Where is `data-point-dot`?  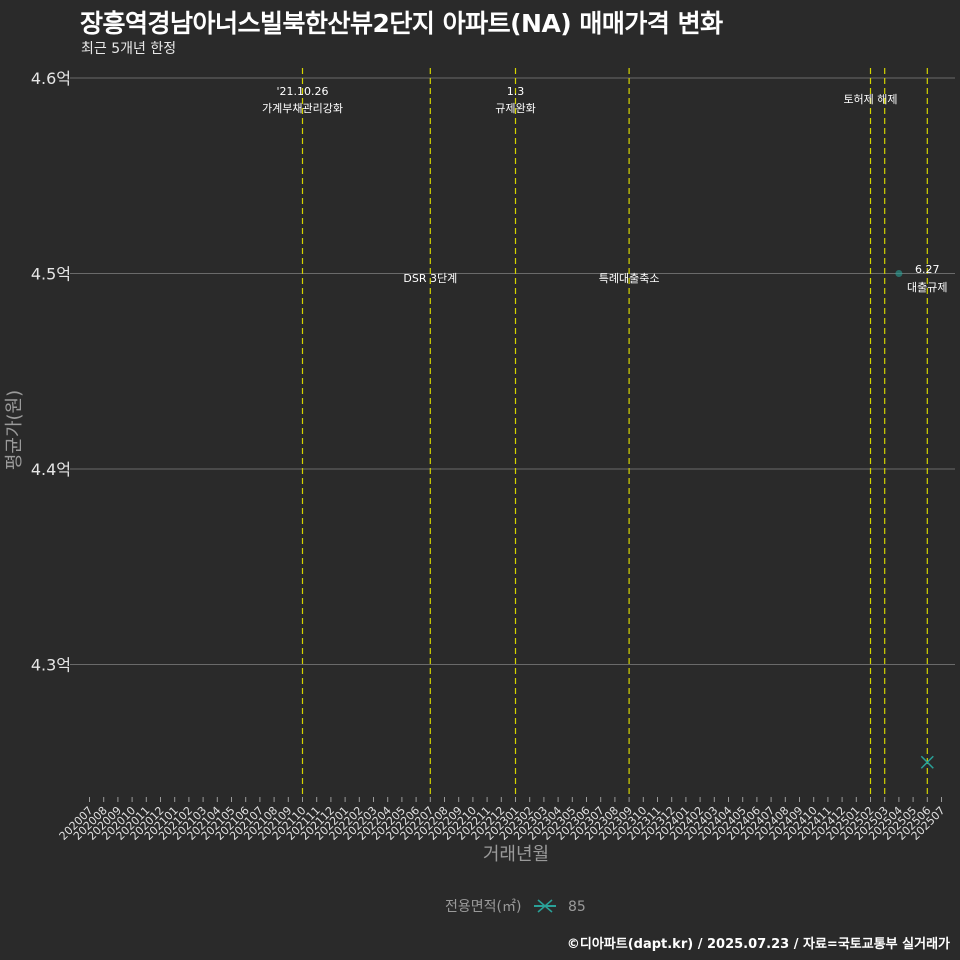
data-point-dot is located at coordinates (899, 273).